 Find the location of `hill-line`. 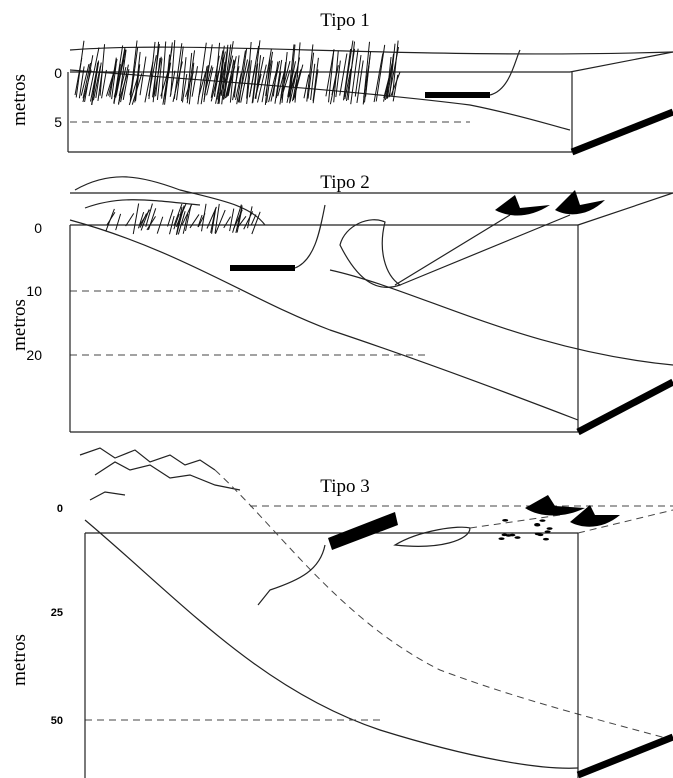

hill-line is located at coordinates (107, 496).